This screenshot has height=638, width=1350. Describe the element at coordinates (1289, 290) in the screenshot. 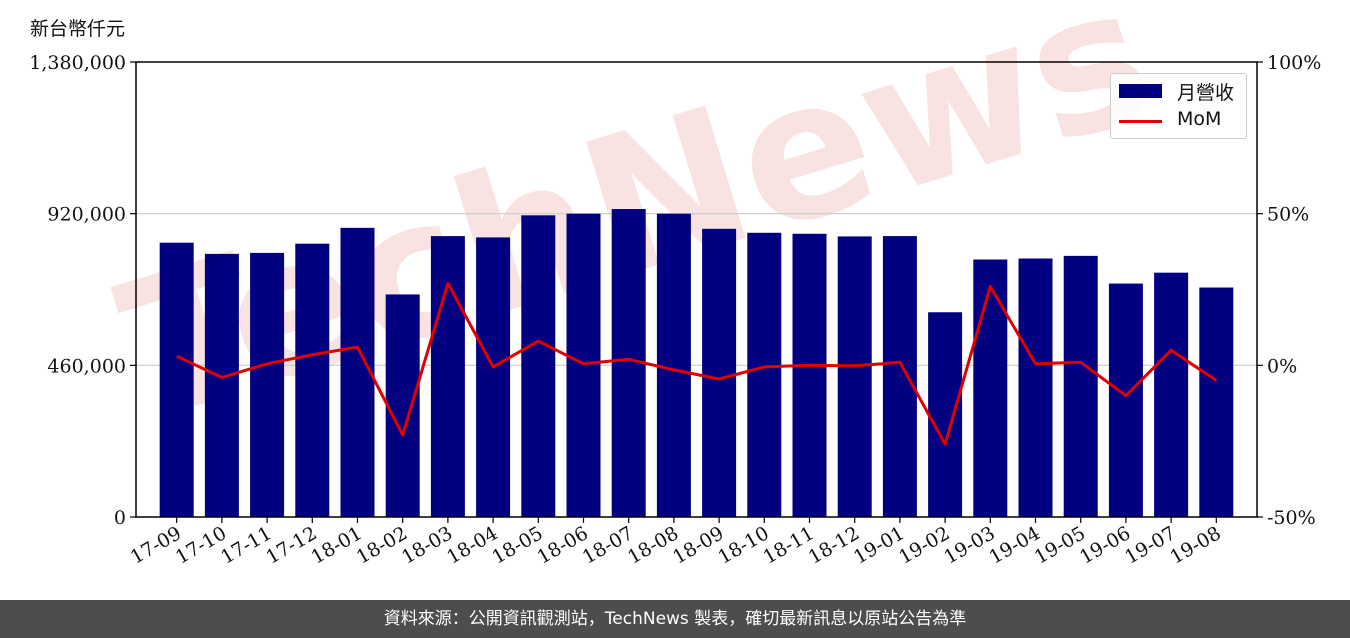

I see `right-y-axis: -50% 0% 50% 100%` at that location.